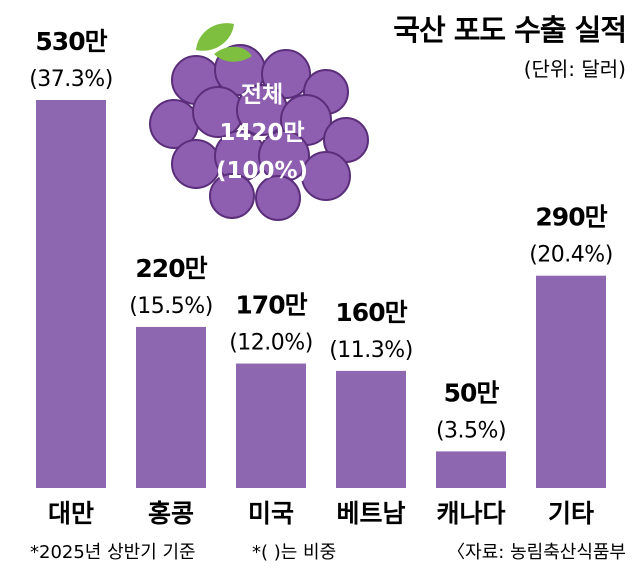  What do you see at coordinates (71, 513) in the screenshot?
I see `category-label: 대만` at bounding box center [71, 513].